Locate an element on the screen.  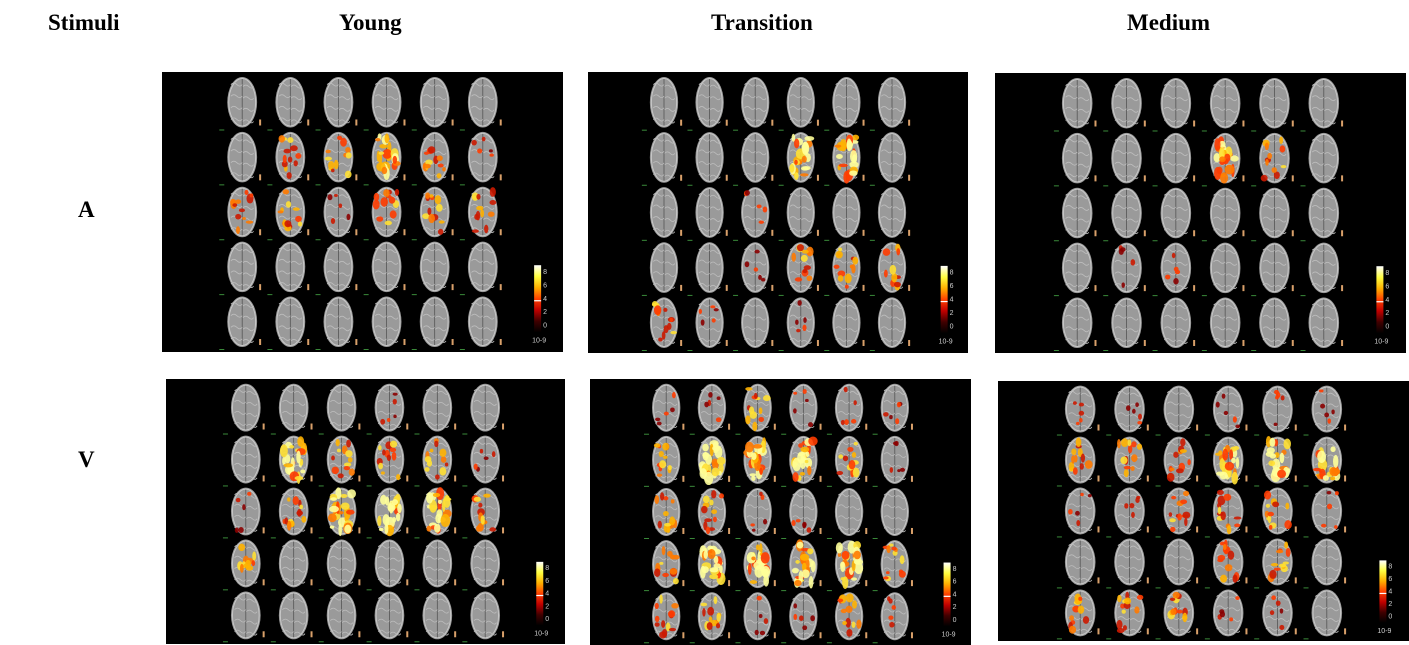
activation-panel-v-transition: 8 6 4 2 0 10-9 is located at coordinates (780, 512).